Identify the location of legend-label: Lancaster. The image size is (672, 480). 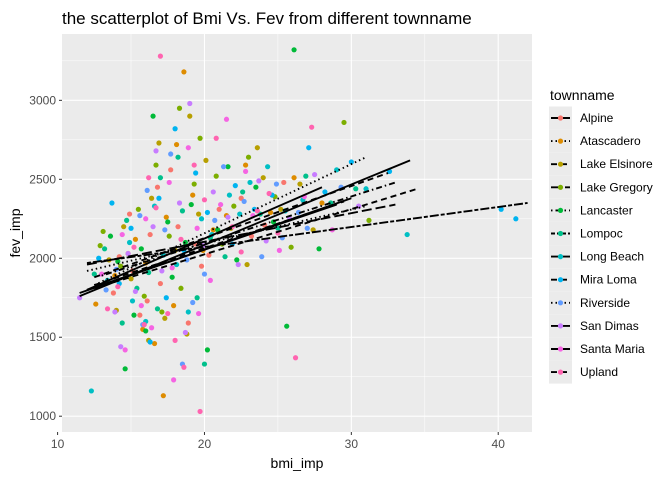
(606, 210).